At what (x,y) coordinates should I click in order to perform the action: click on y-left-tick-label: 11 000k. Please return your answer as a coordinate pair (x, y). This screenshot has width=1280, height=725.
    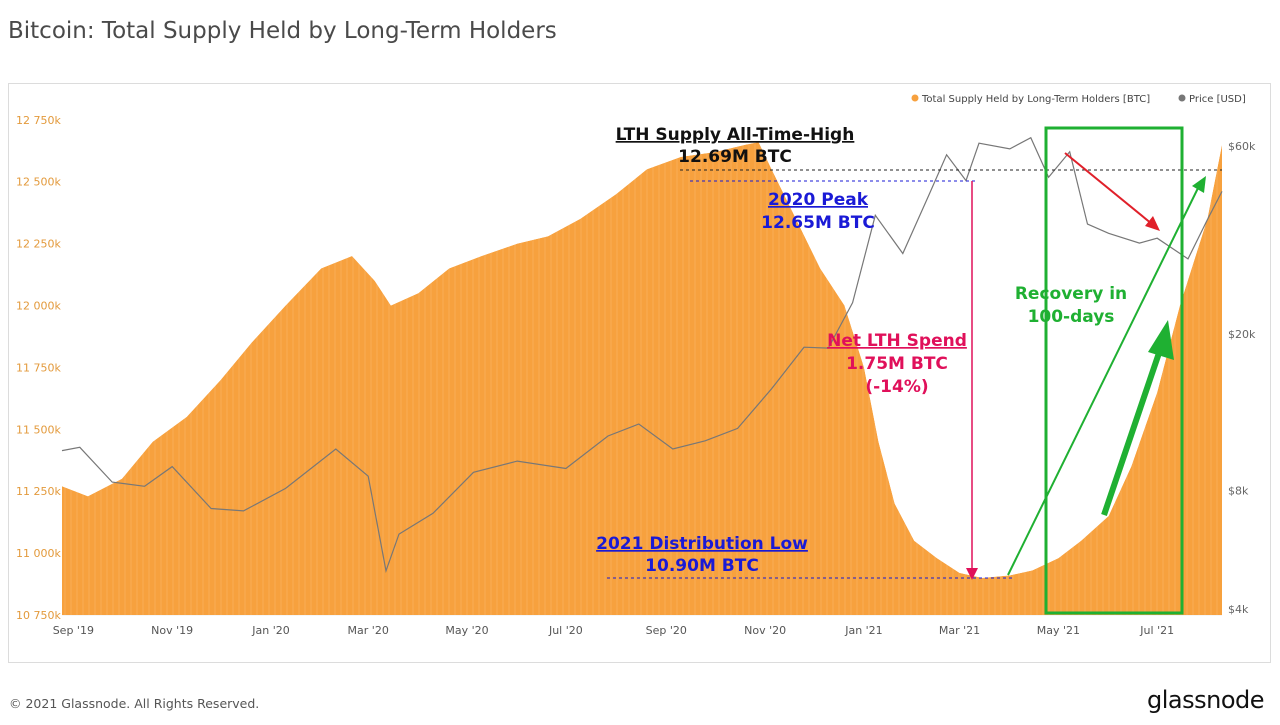
    Looking at the image, I should click on (38, 553).